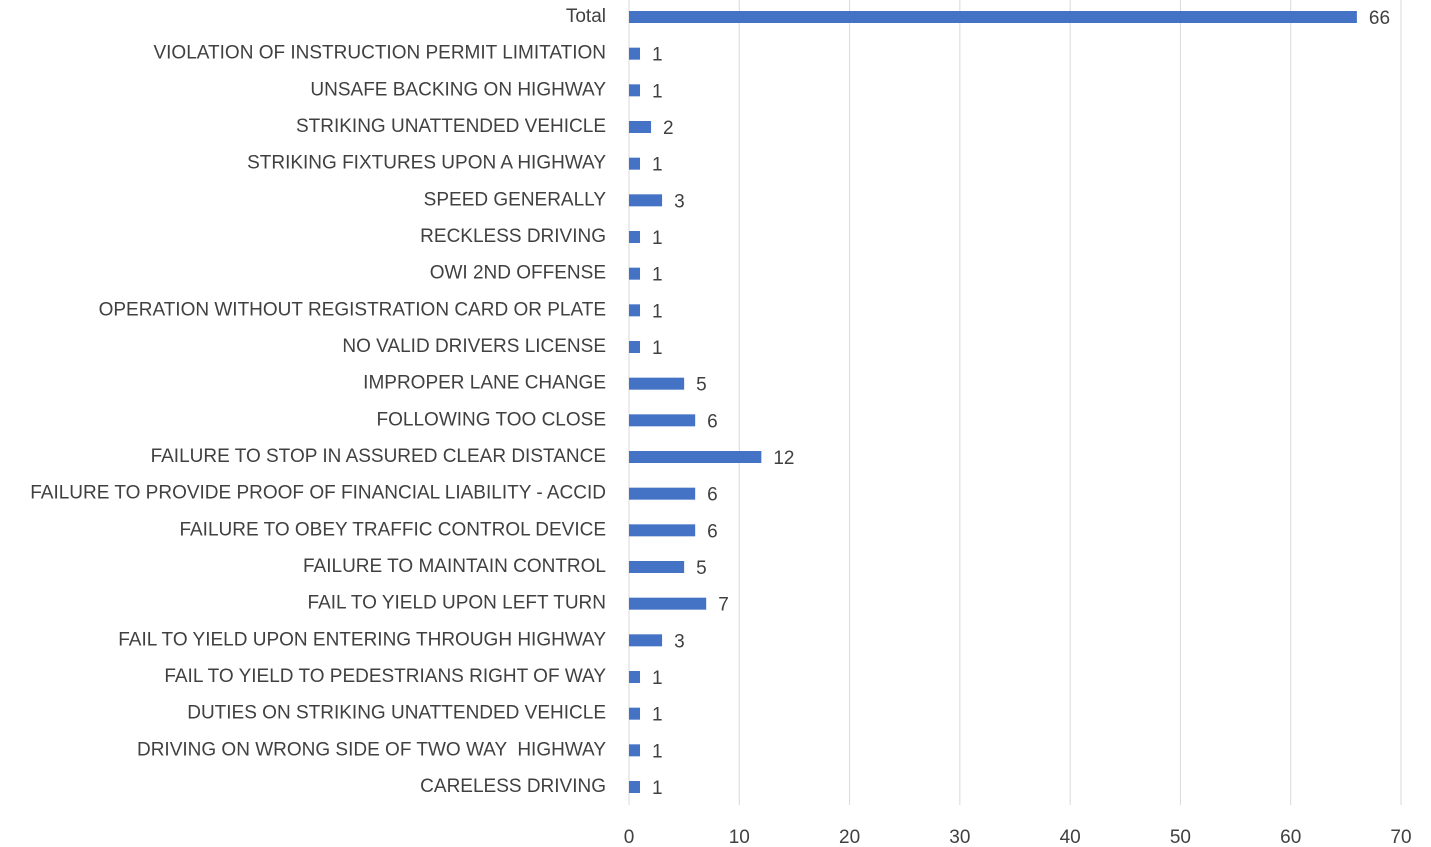 The height and width of the screenshot is (847, 1431). I want to click on data-label: 12, so click(783, 458).